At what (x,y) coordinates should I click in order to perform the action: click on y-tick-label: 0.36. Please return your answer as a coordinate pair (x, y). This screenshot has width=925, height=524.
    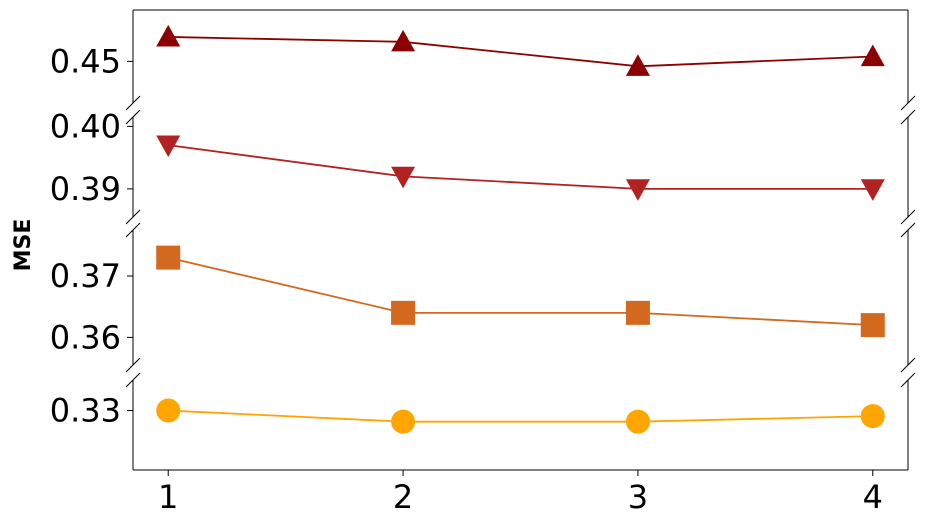
    Looking at the image, I should click on (85, 337).